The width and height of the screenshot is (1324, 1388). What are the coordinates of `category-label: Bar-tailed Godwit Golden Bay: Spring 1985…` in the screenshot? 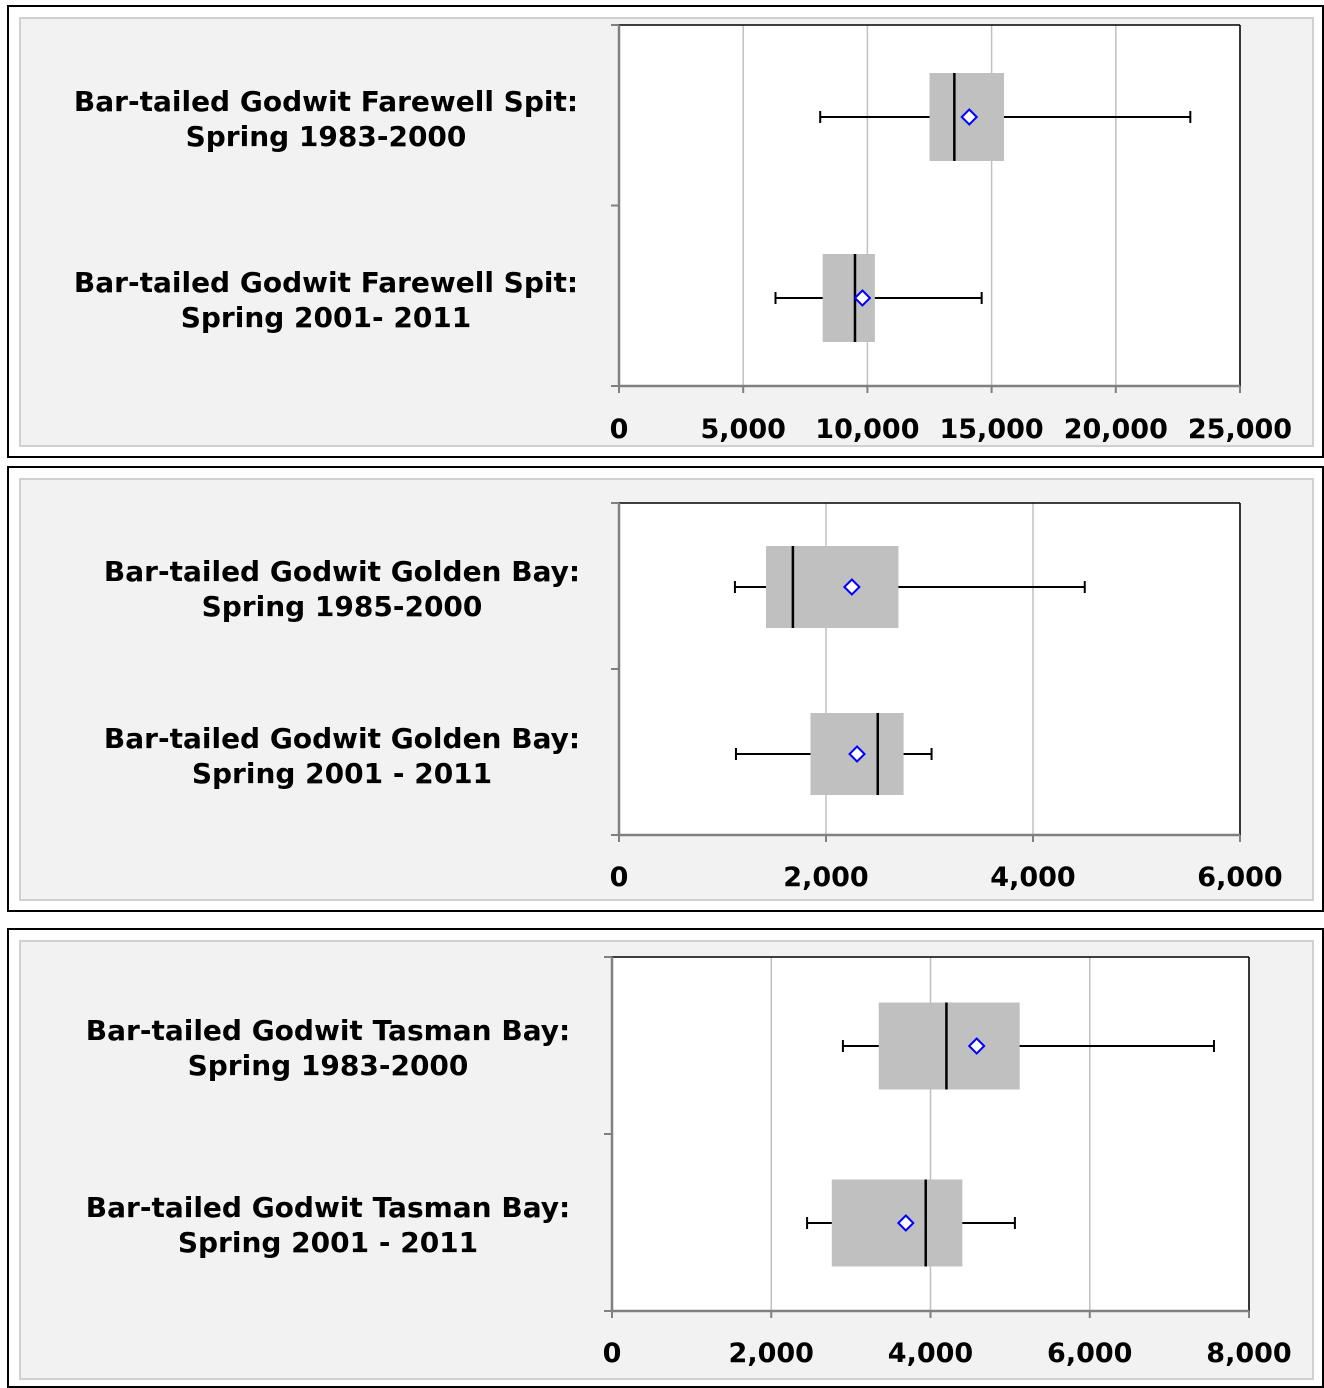 It's located at (342, 589).